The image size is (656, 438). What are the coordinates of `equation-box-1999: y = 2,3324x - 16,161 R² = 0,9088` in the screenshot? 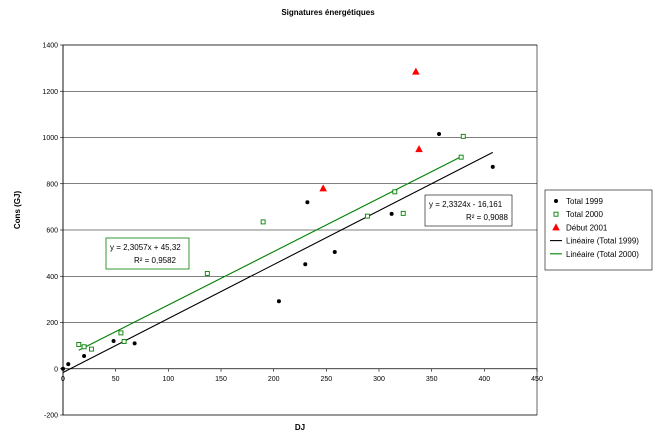 It's located at (468, 210).